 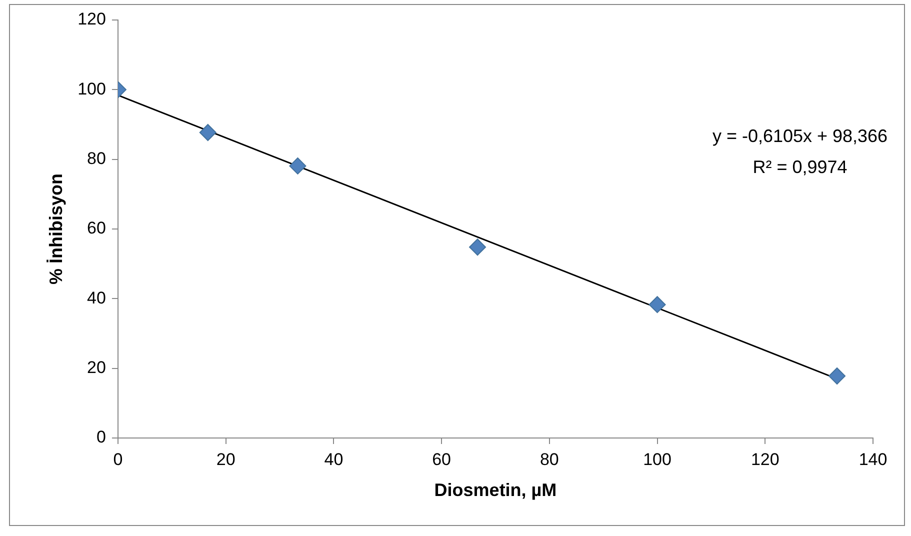 What do you see at coordinates (442, 459) in the screenshot?
I see `x-tick-label: 60` at bounding box center [442, 459].